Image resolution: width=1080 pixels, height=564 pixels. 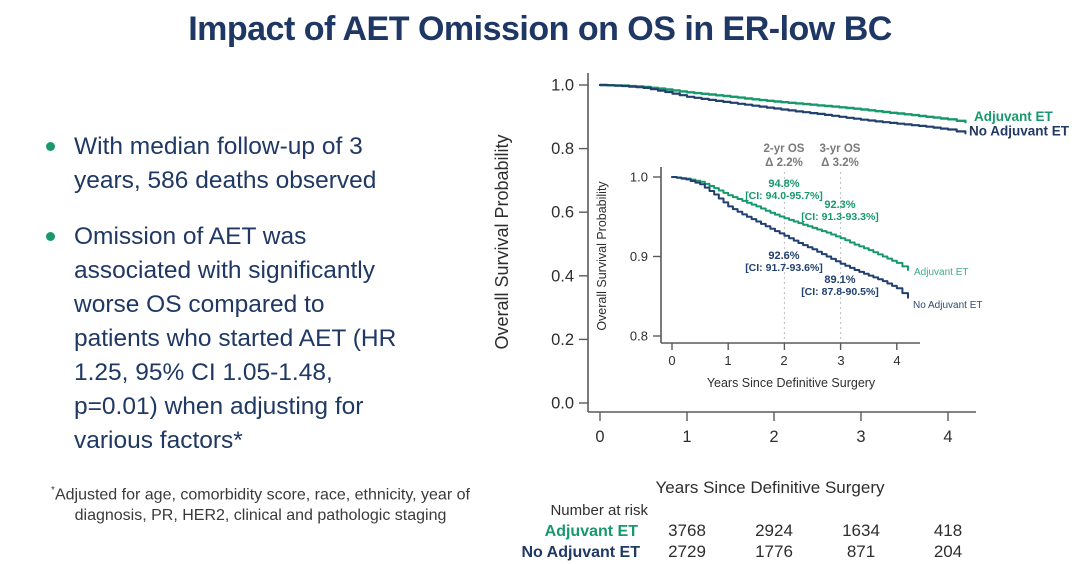 I want to click on estimate-adjuvant-2yr-ci: [CI: 94.0-95.7%], so click(x=784, y=196).